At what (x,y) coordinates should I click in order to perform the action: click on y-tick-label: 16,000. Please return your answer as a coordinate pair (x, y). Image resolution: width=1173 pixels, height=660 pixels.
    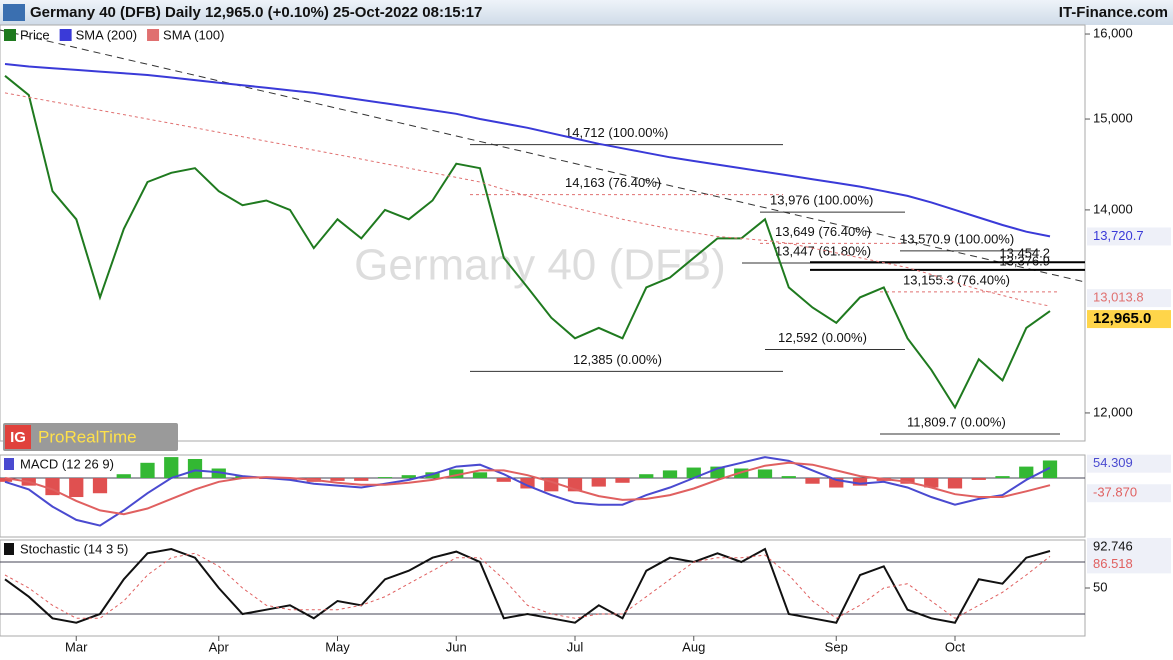
    Looking at the image, I should click on (1113, 32).